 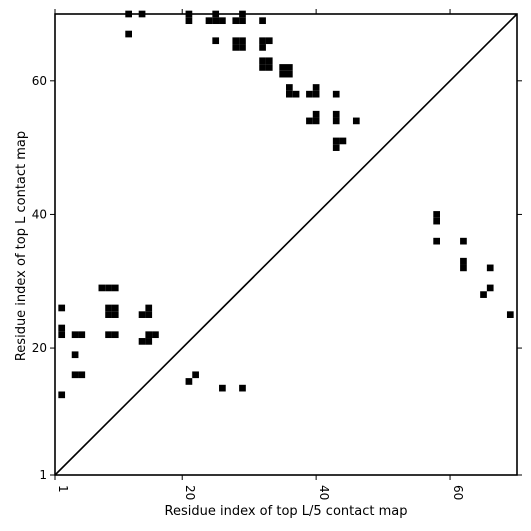 I want to click on x-tick-label-0: 1, so click(x=63, y=489).